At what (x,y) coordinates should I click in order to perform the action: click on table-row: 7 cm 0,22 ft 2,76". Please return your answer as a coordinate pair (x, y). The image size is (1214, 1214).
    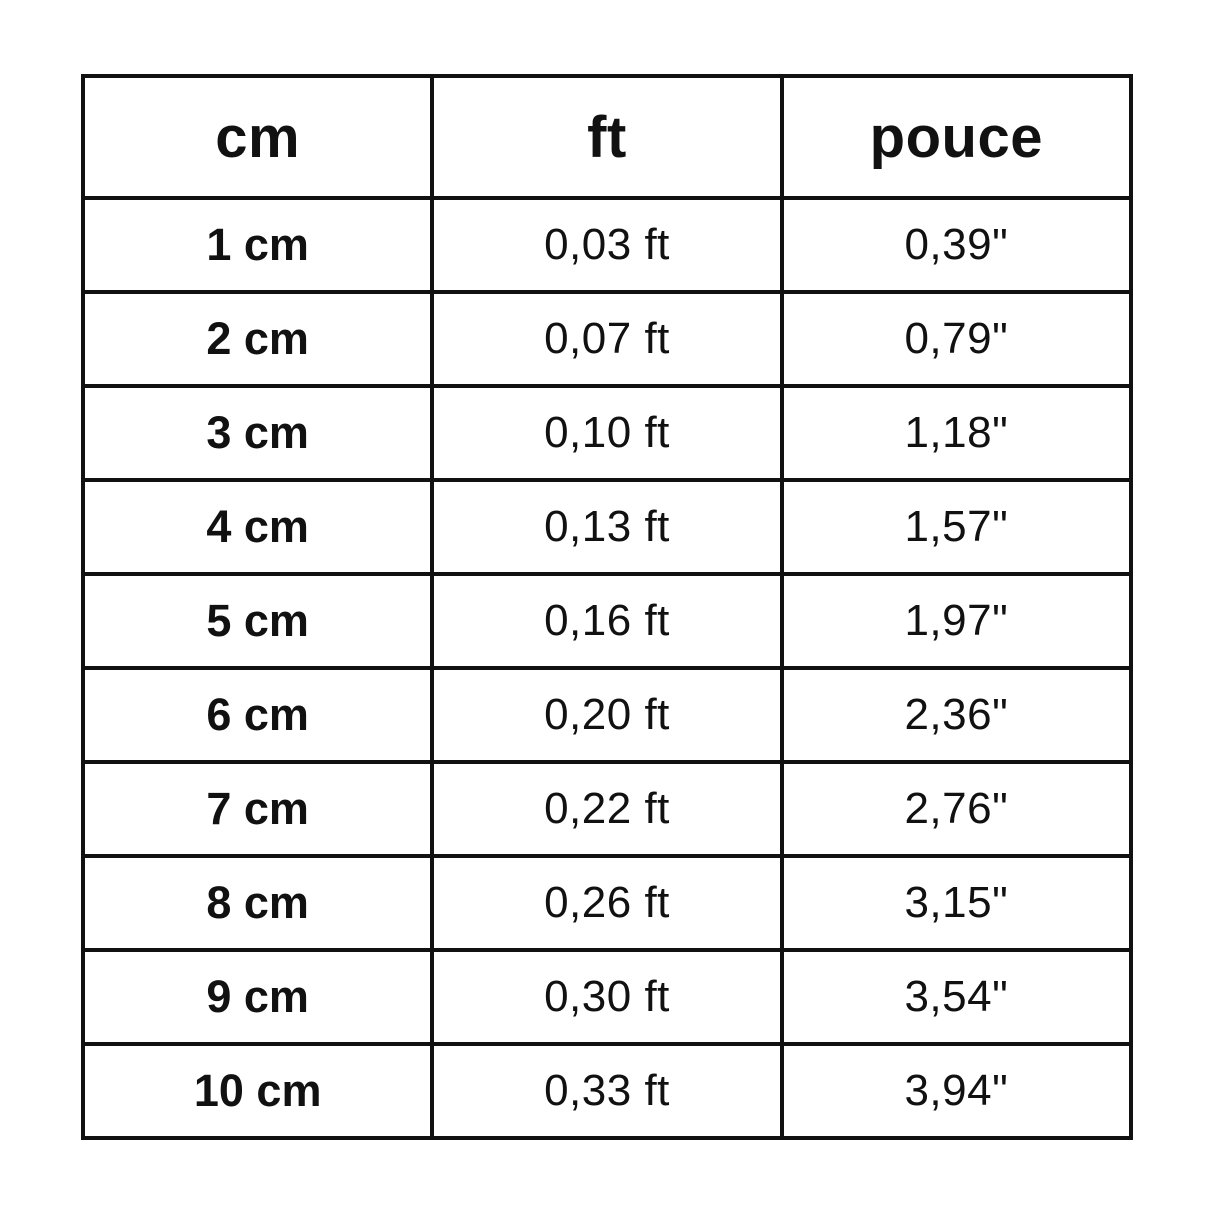
    Looking at the image, I should click on (607, 809).